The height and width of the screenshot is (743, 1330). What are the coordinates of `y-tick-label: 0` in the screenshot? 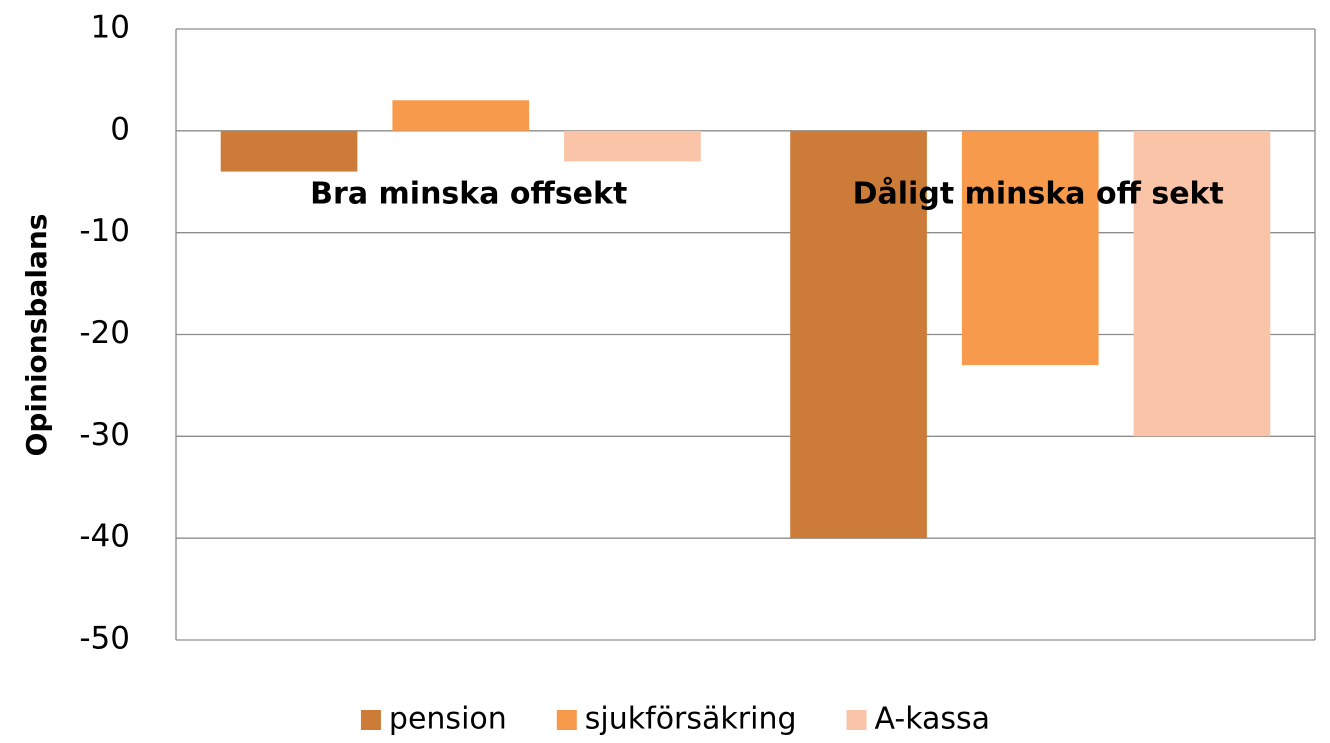 It's located at (120, 129).